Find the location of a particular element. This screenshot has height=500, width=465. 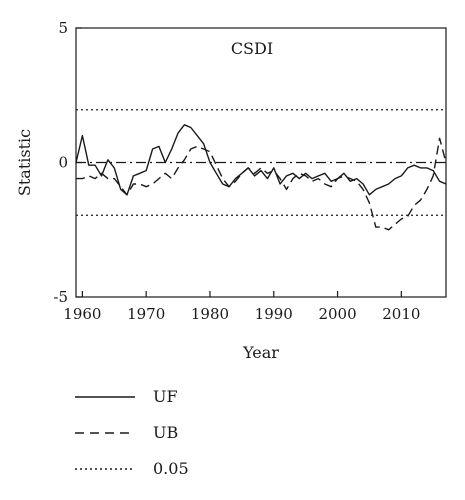

x-tick-label: 2000 is located at coordinates (337, 314).